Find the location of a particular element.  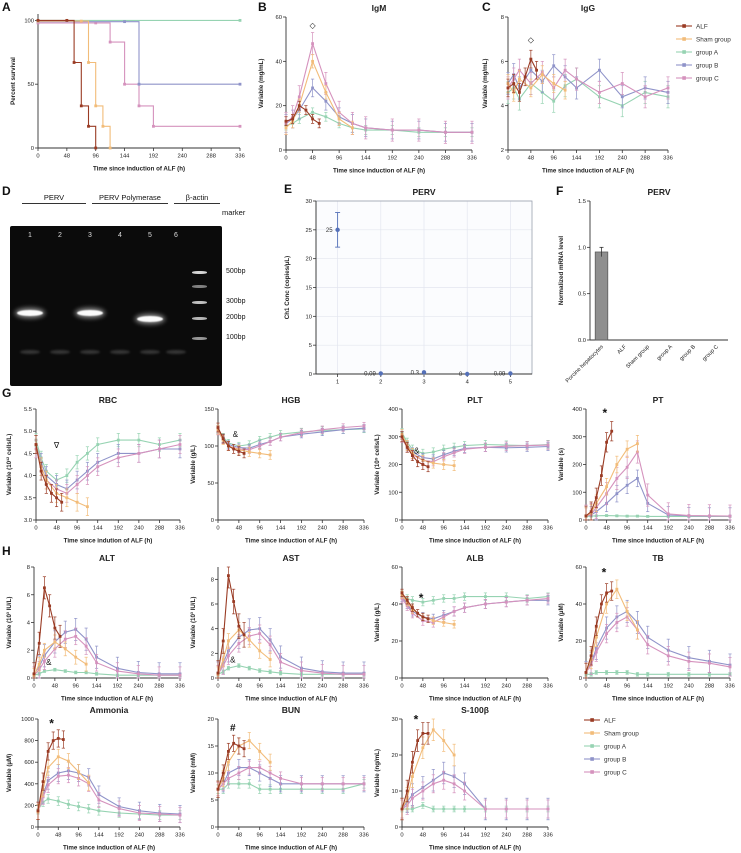

panel-label-f: F is located at coordinates (560, 191).